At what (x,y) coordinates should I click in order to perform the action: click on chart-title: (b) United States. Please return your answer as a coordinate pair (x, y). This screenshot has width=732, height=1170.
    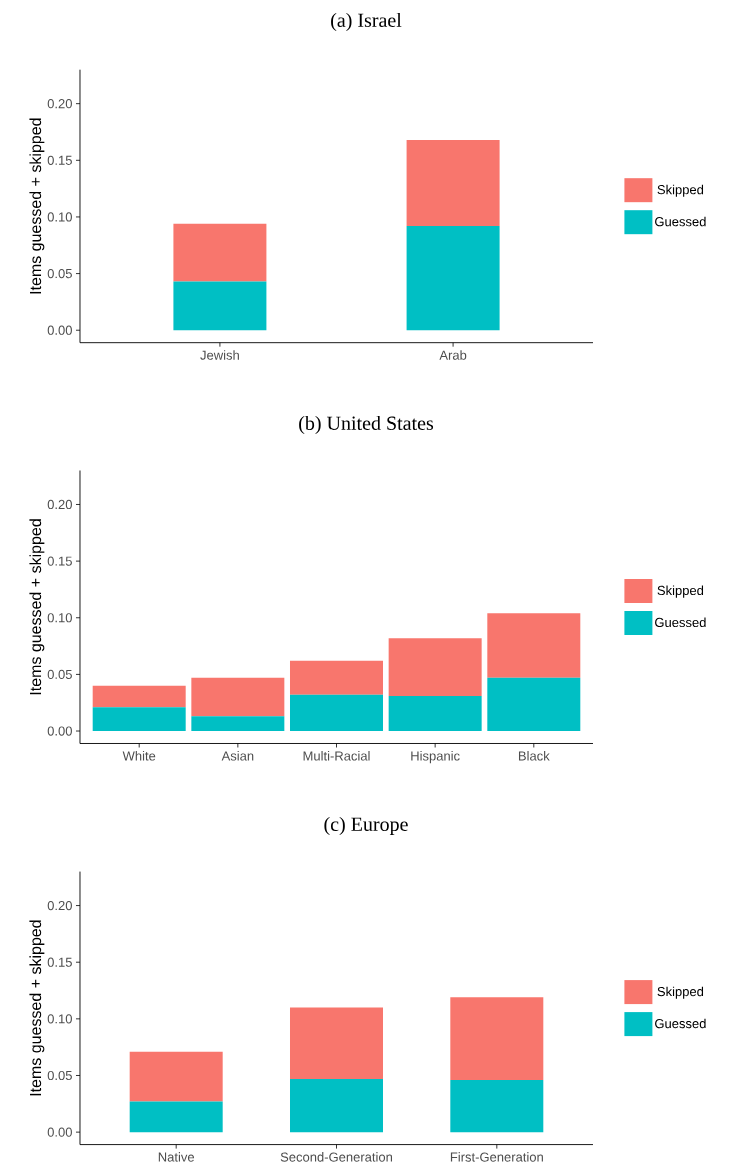
    Looking at the image, I should click on (366, 425).